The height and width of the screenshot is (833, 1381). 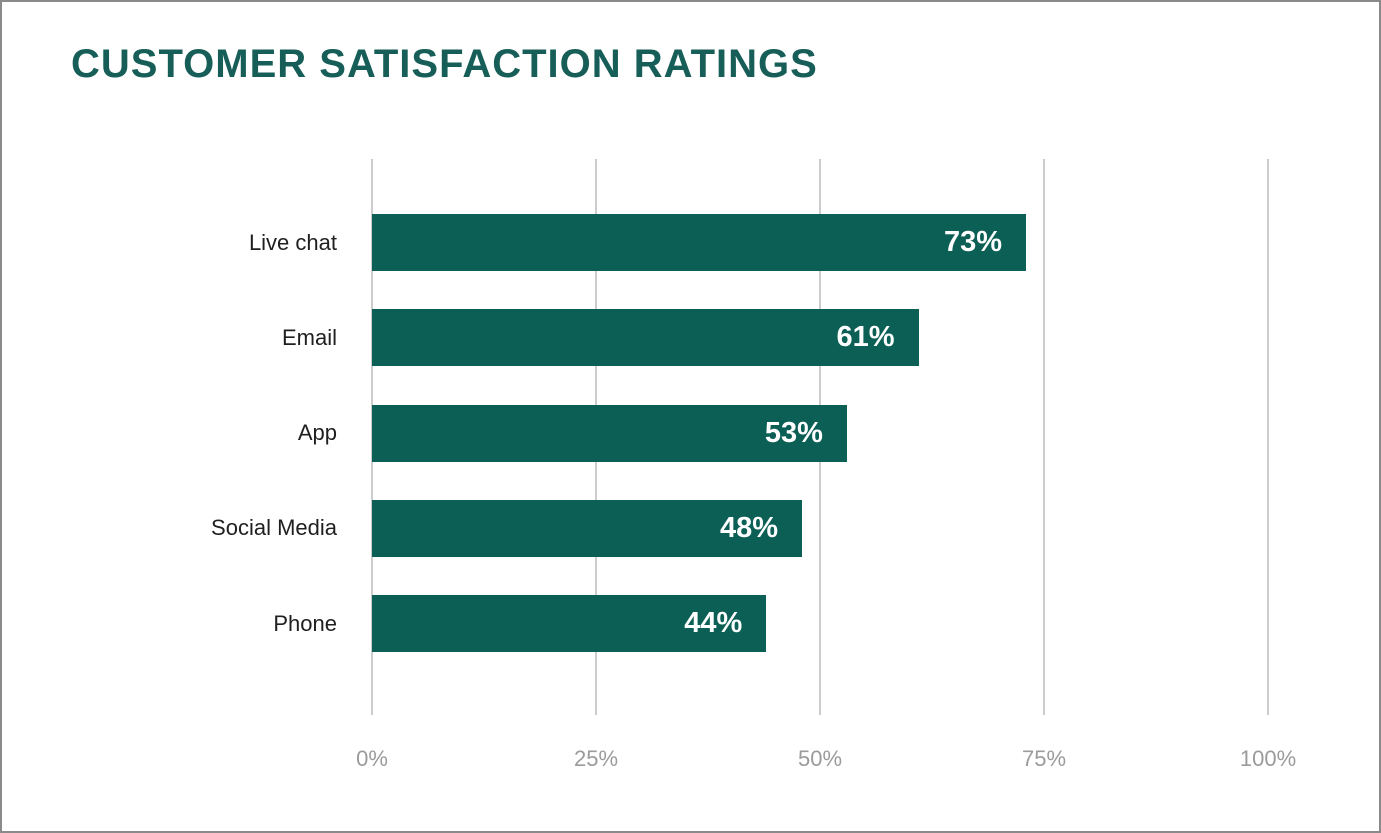 I want to click on bar-phone: 44%, so click(x=569, y=623).